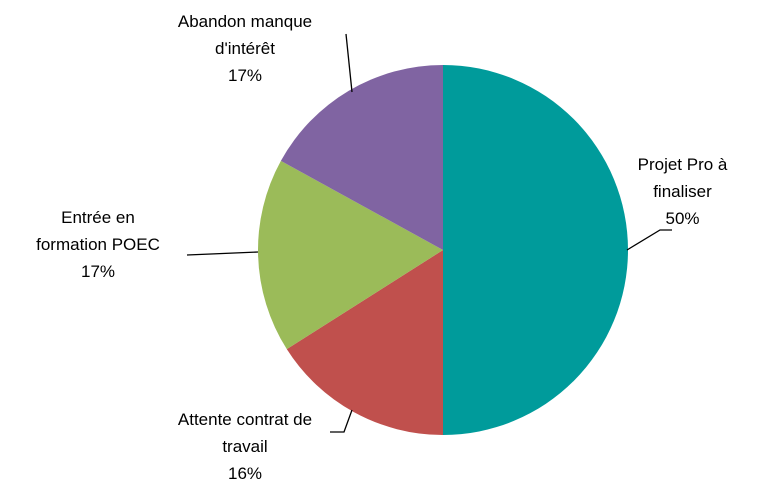  What do you see at coordinates (245, 433) in the screenshot?
I see `category-label: Attente contrat de travail` at bounding box center [245, 433].